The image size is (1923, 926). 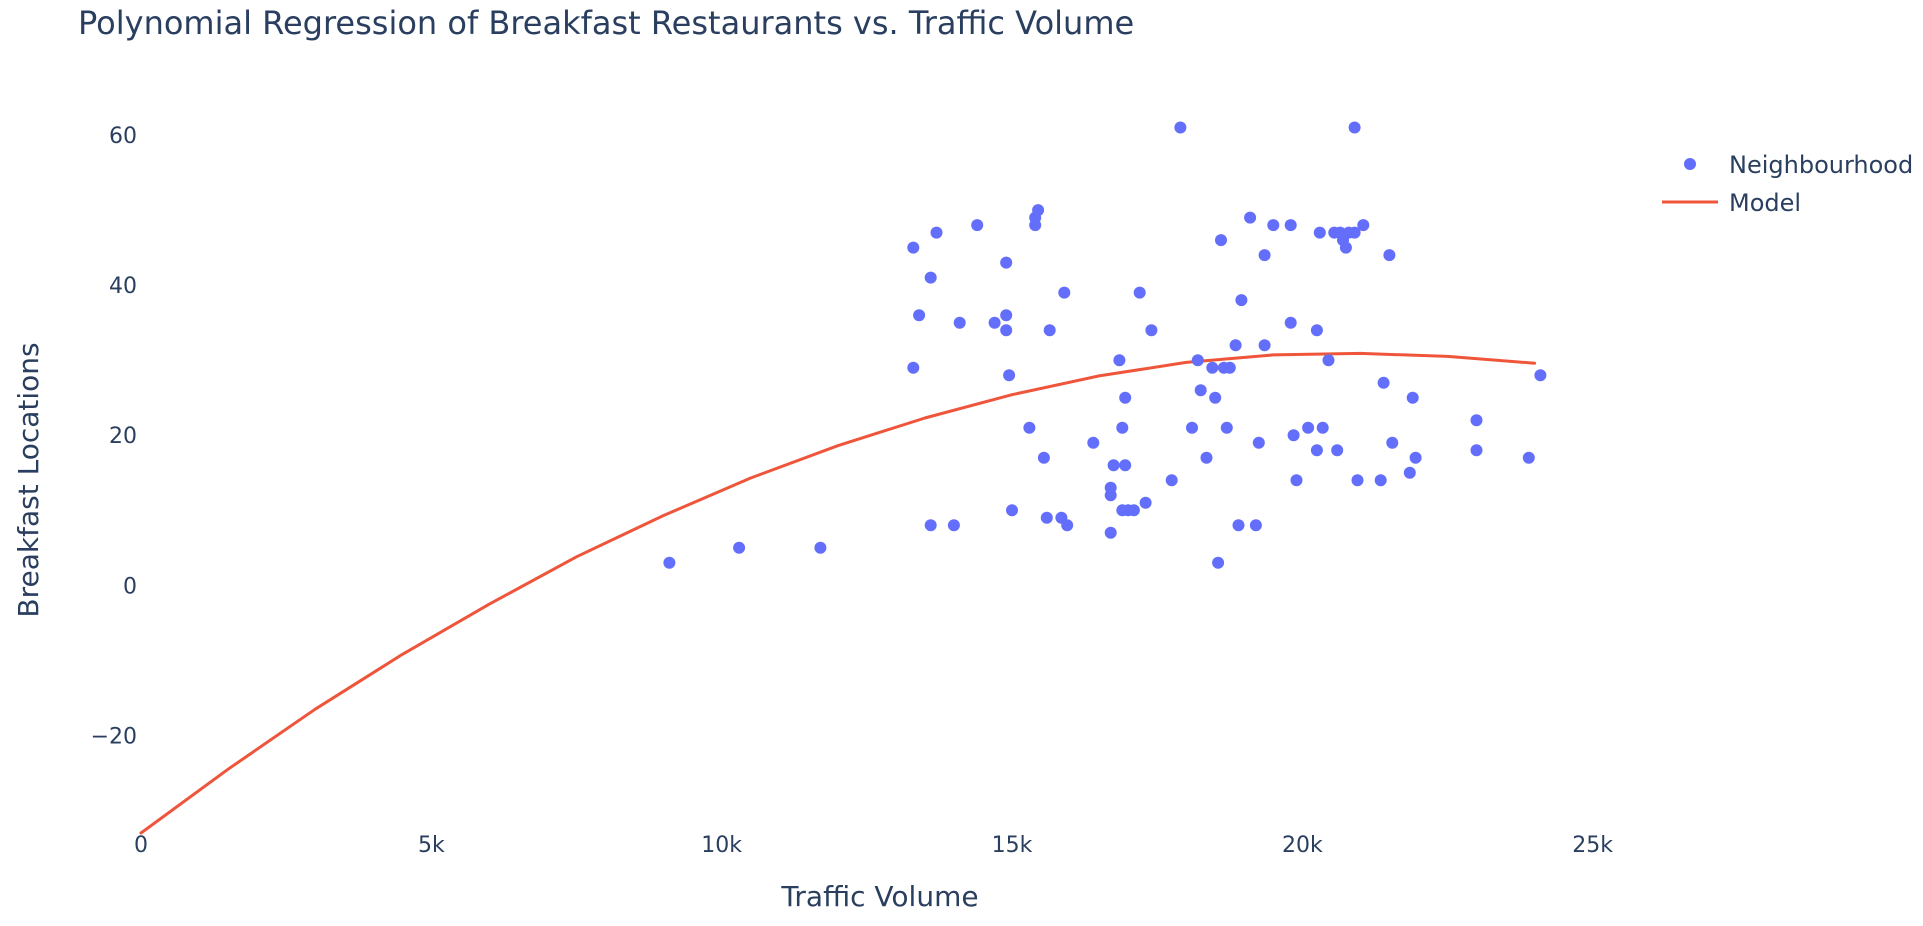 What do you see at coordinates (1798, 165) in the screenshot?
I see `legend-item-neighbourhood: Neighbourhood` at bounding box center [1798, 165].